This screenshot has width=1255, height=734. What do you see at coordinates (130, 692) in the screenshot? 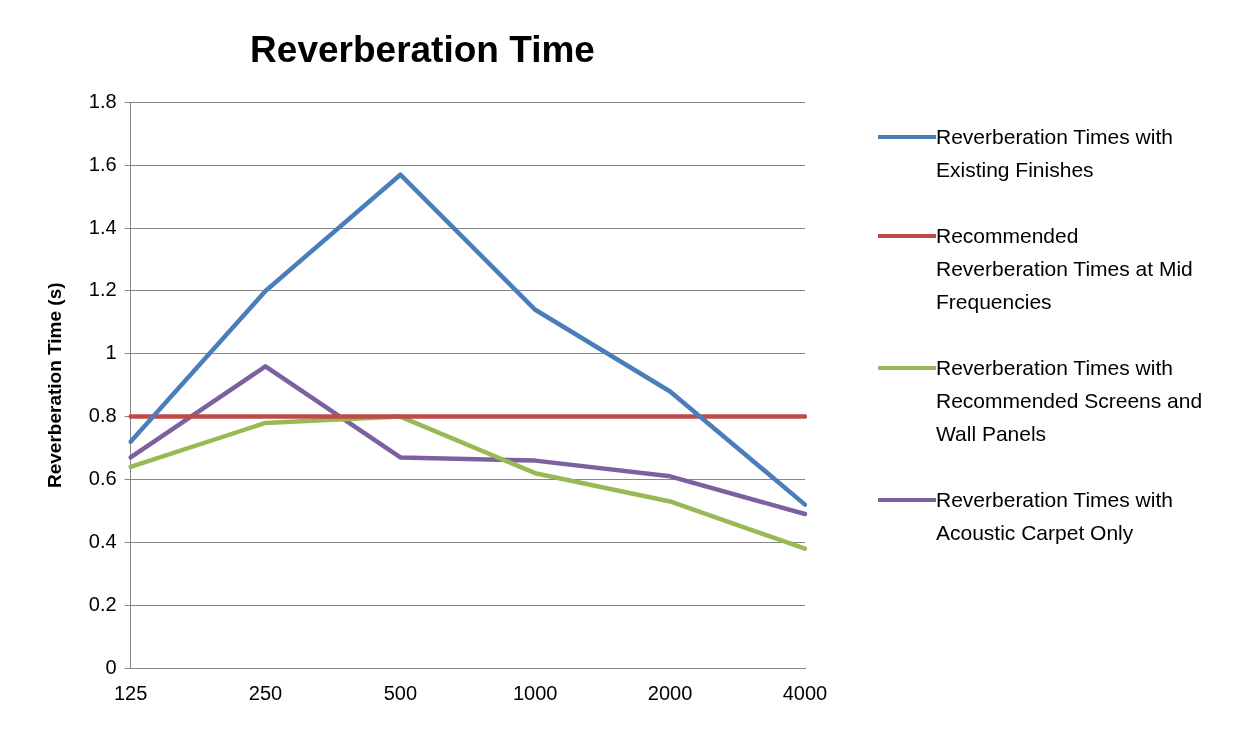
I see `x-tick-label: 125` at bounding box center [130, 692].